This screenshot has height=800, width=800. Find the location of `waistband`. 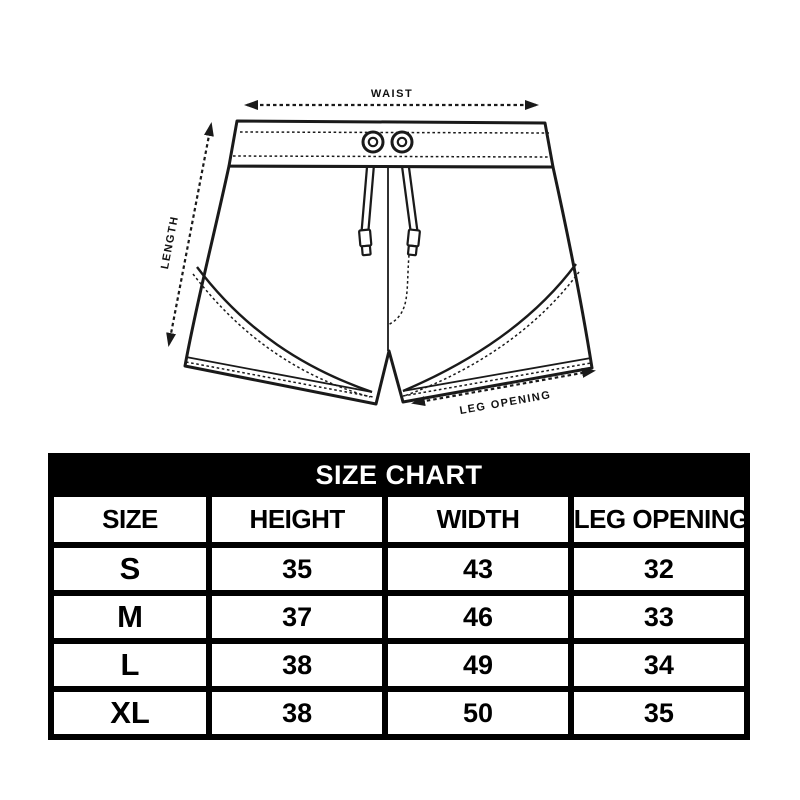

waistband is located at coordinates (391, 144).